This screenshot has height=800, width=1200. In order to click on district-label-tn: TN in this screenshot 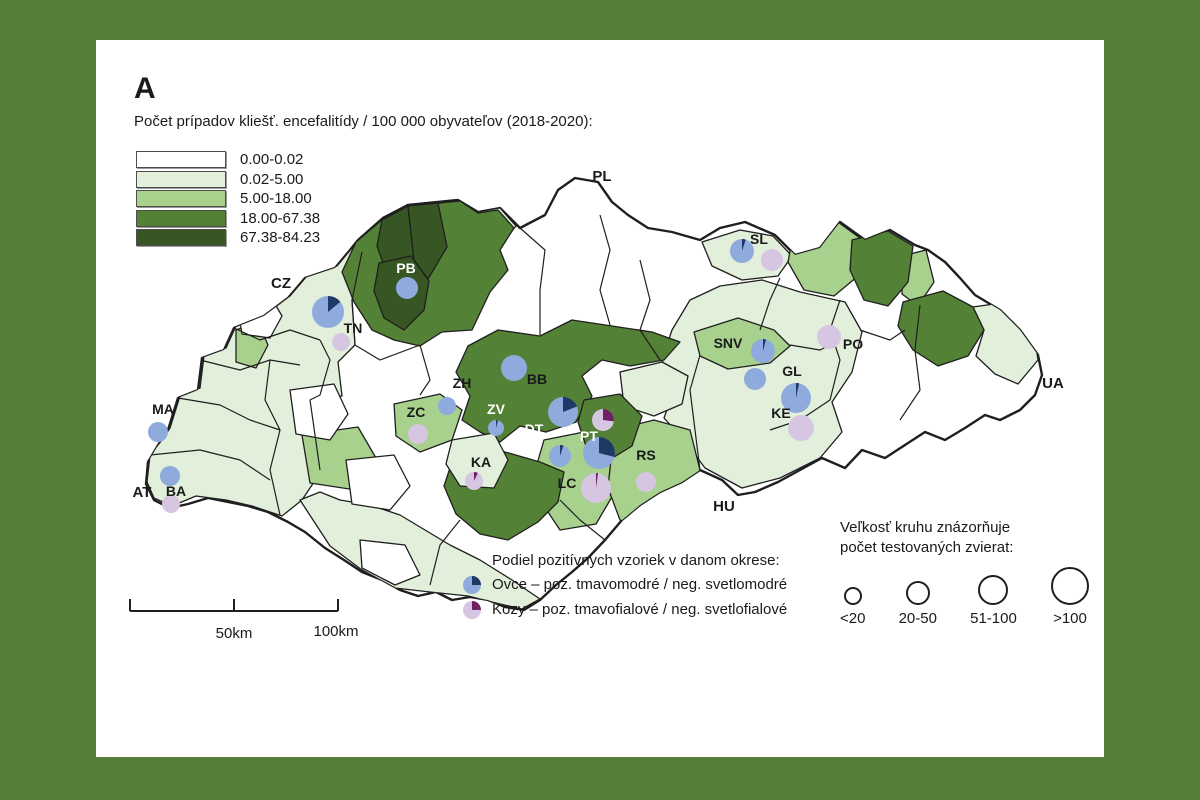, I will do `click(353, 328)`.